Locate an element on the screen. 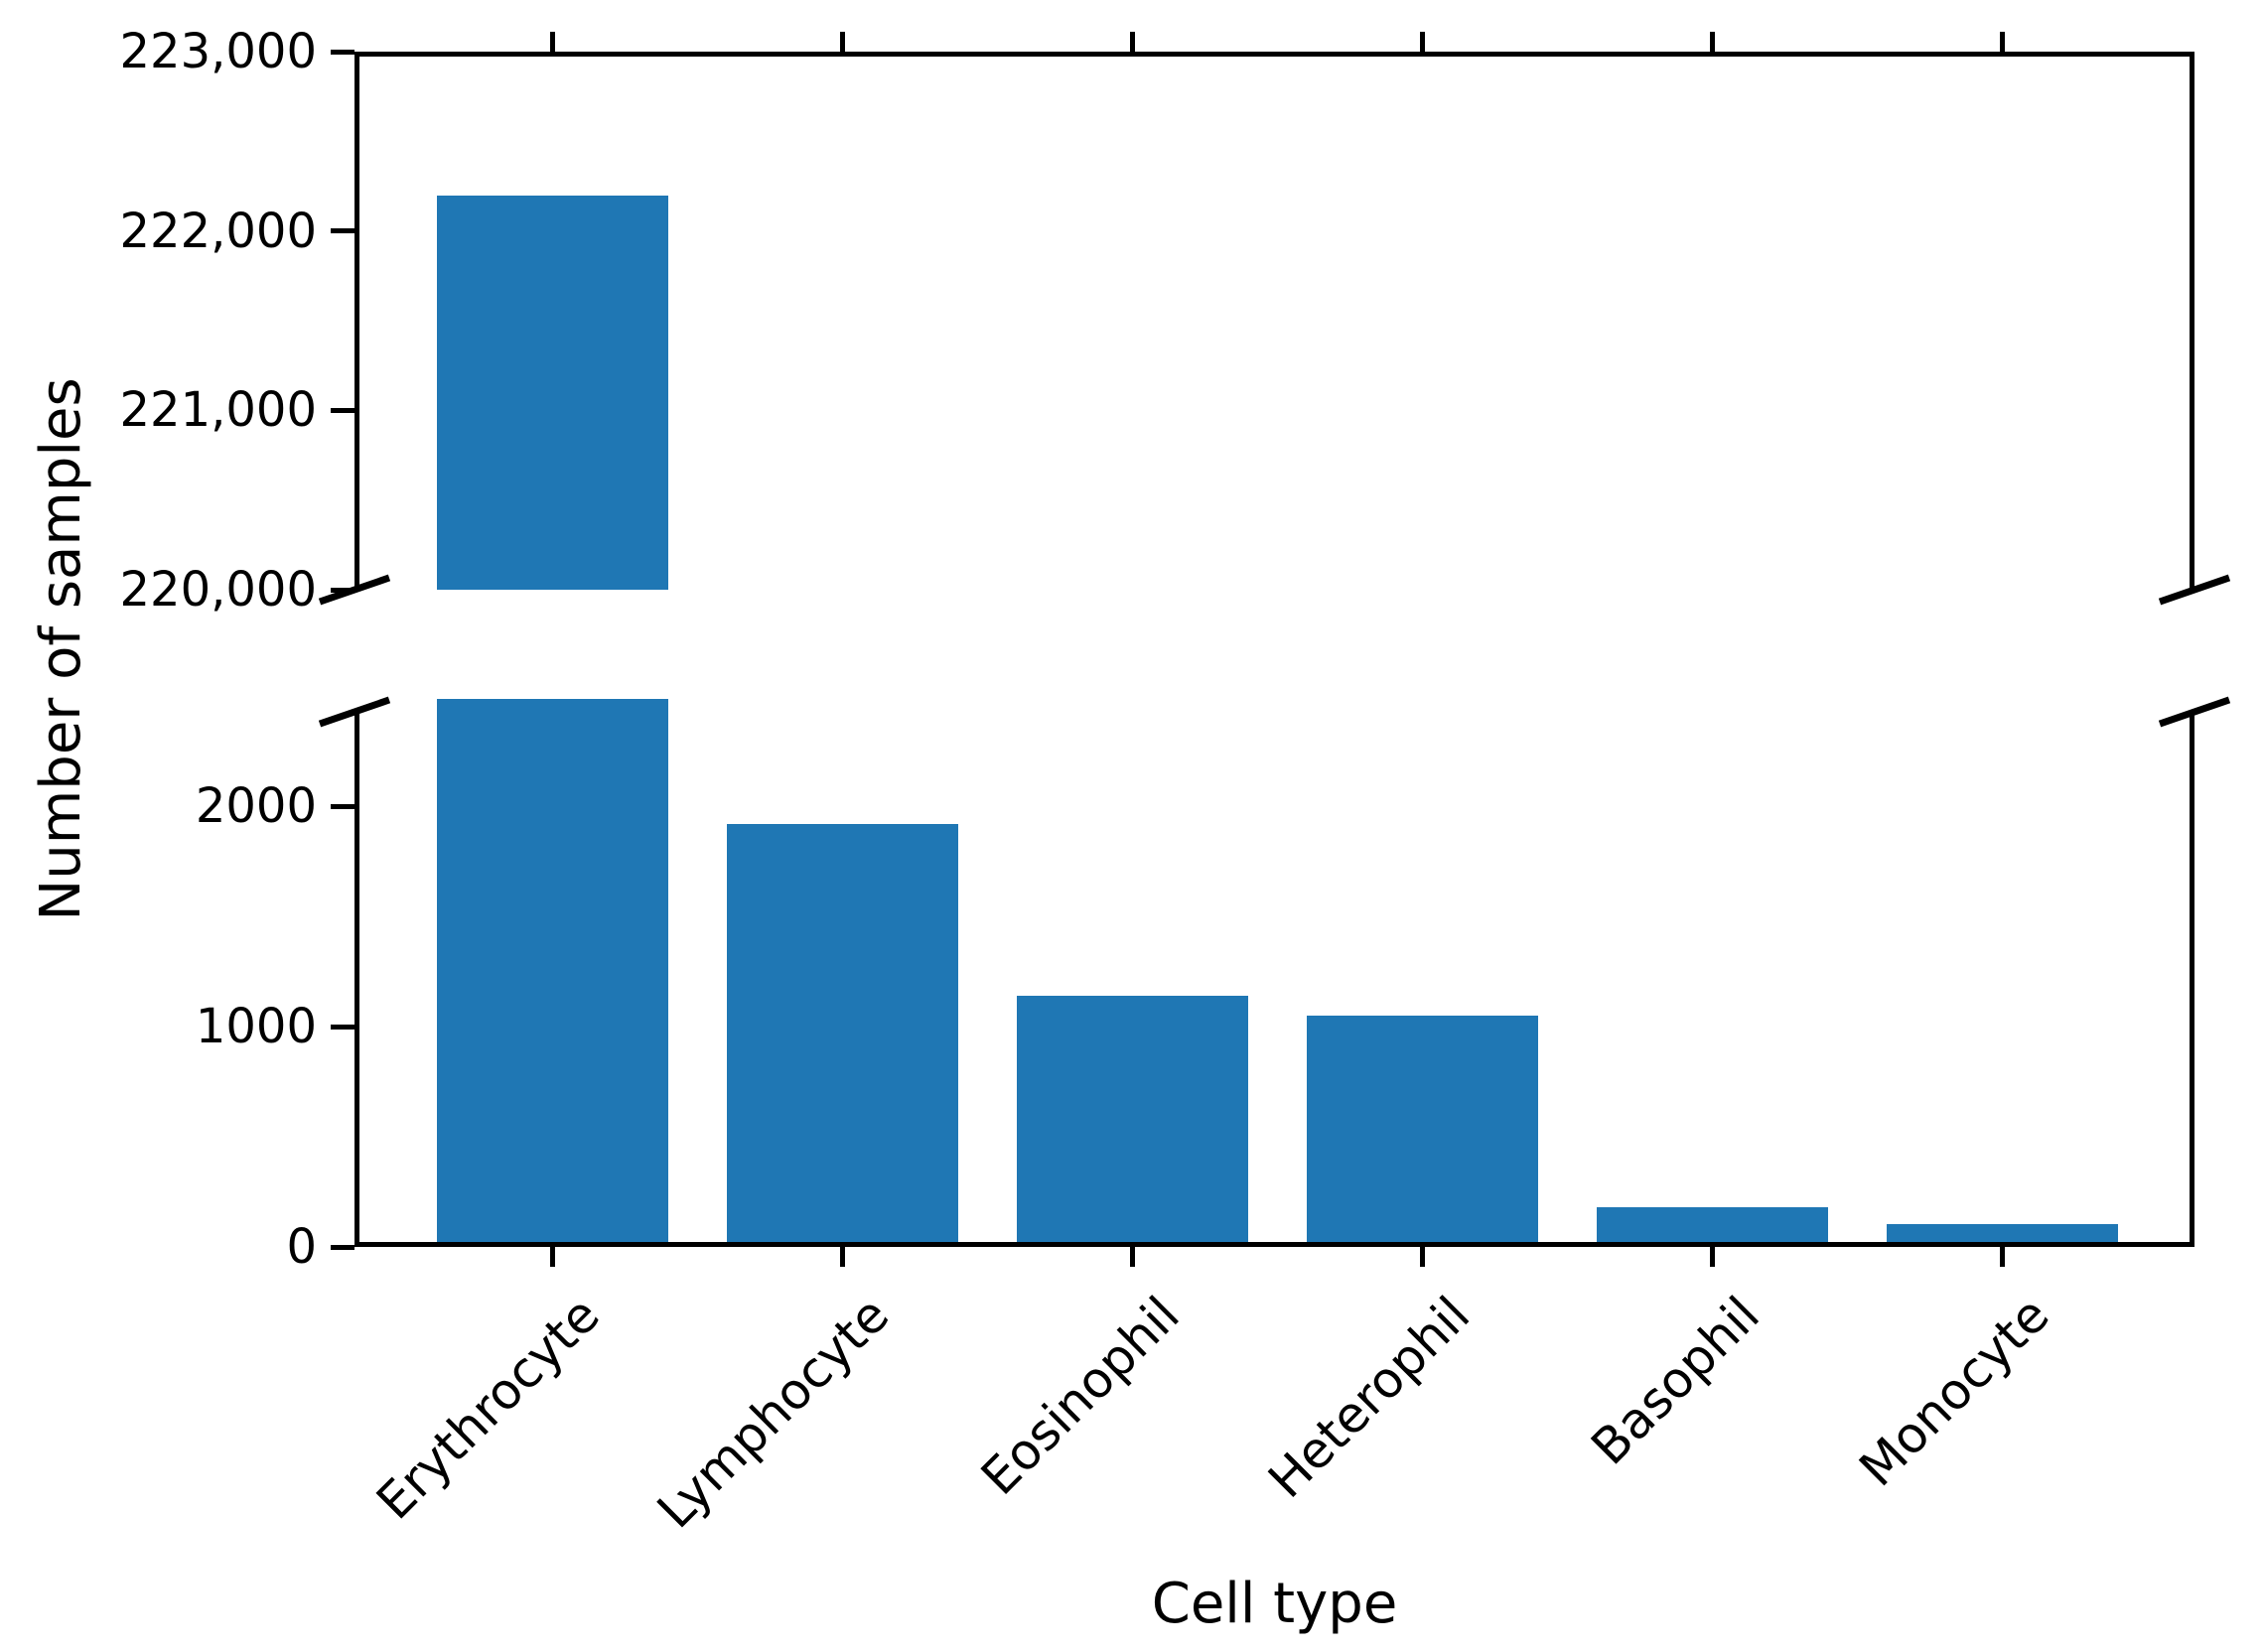  y-tick-label-2000: 2000 is located at coordinates (256, 807).